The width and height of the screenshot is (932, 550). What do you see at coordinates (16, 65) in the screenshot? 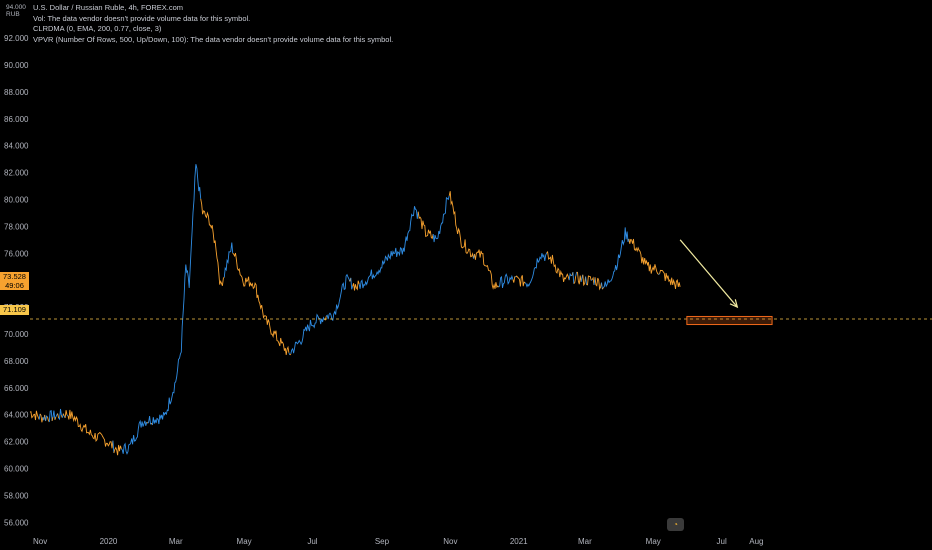
I see `y-tick-label: 90.000` at bounding box center [16, 65].